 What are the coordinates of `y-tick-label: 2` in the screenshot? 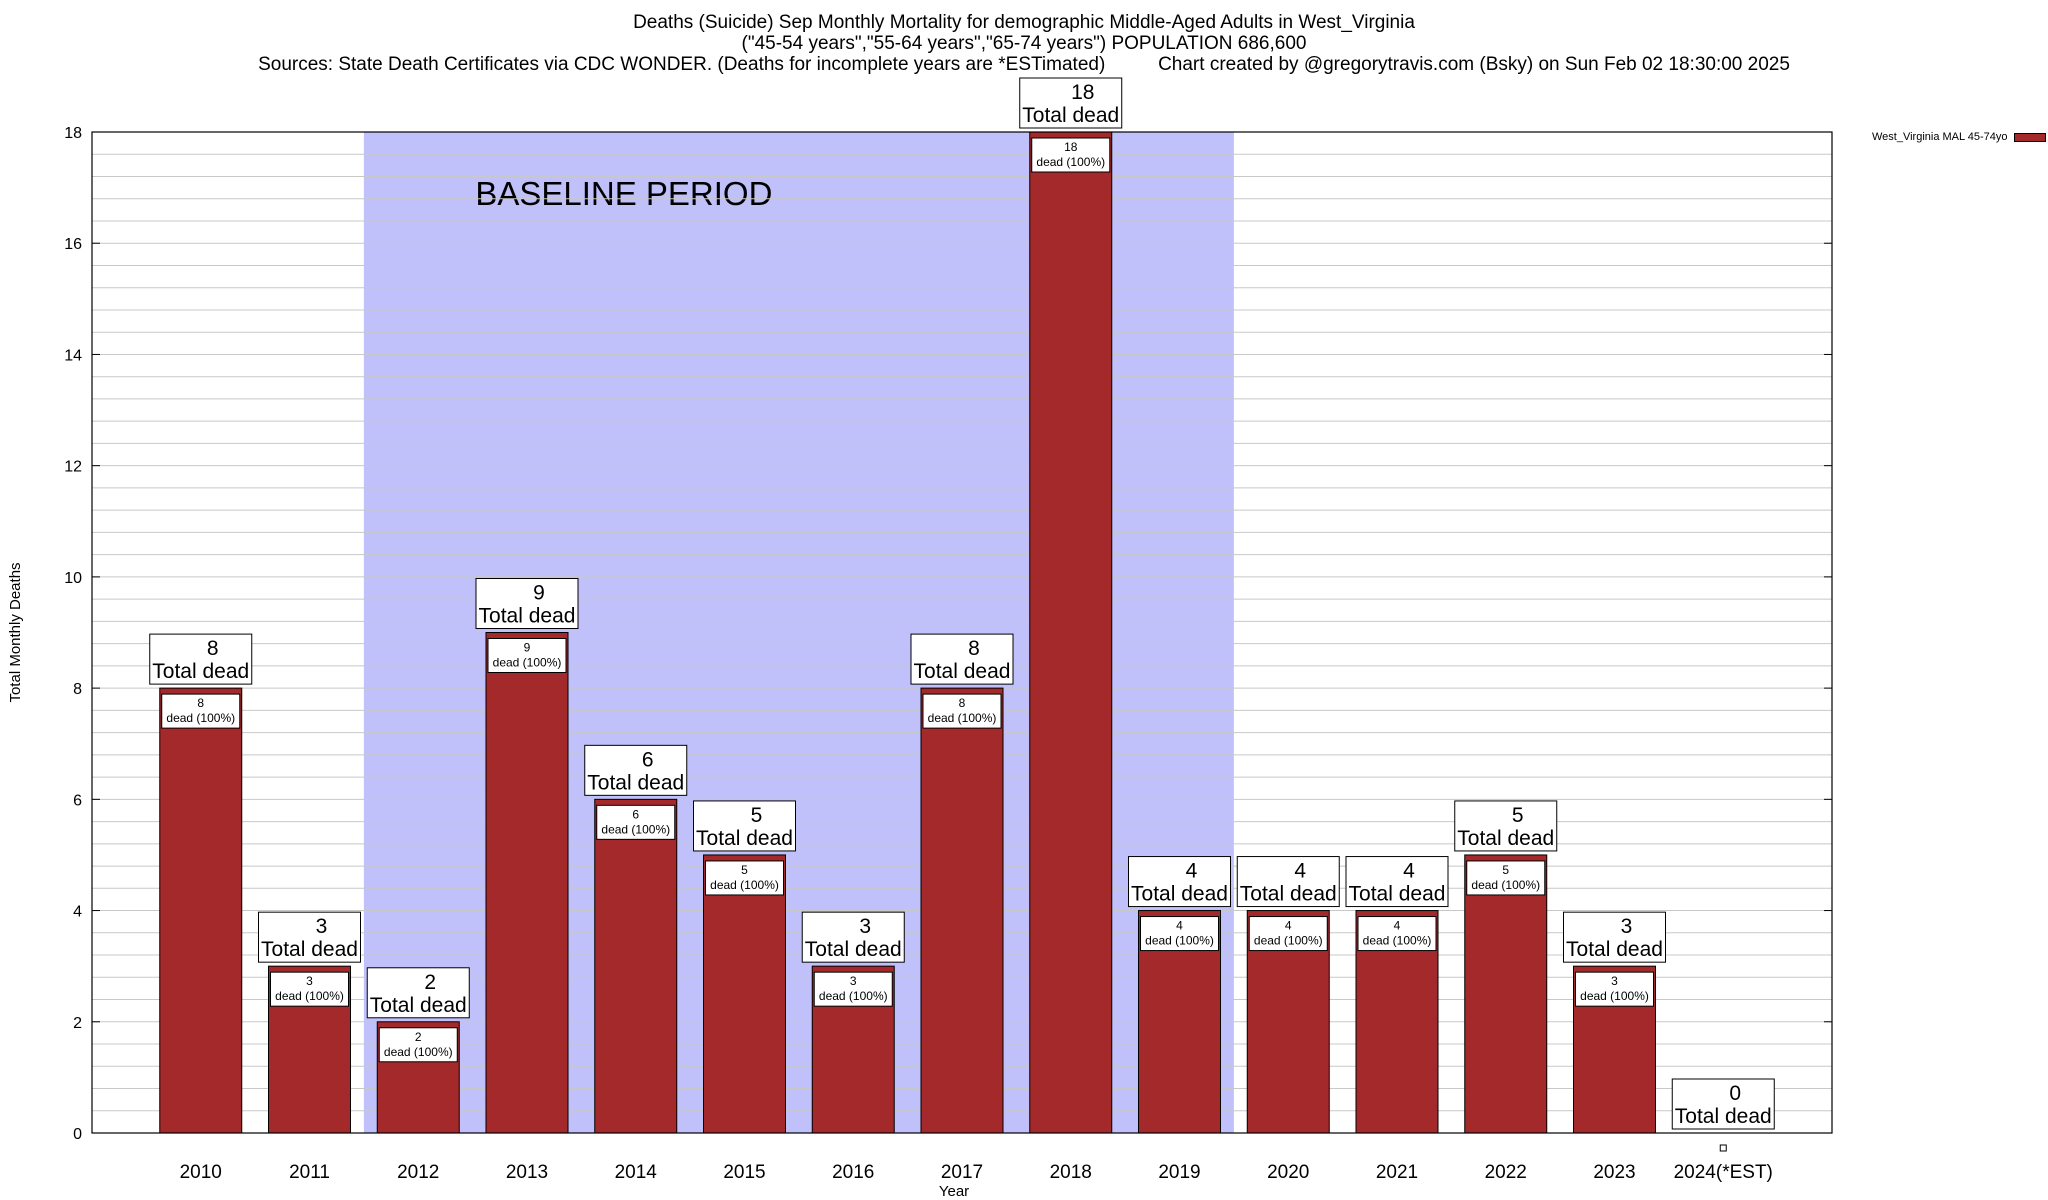 It's located at (77, 1023).